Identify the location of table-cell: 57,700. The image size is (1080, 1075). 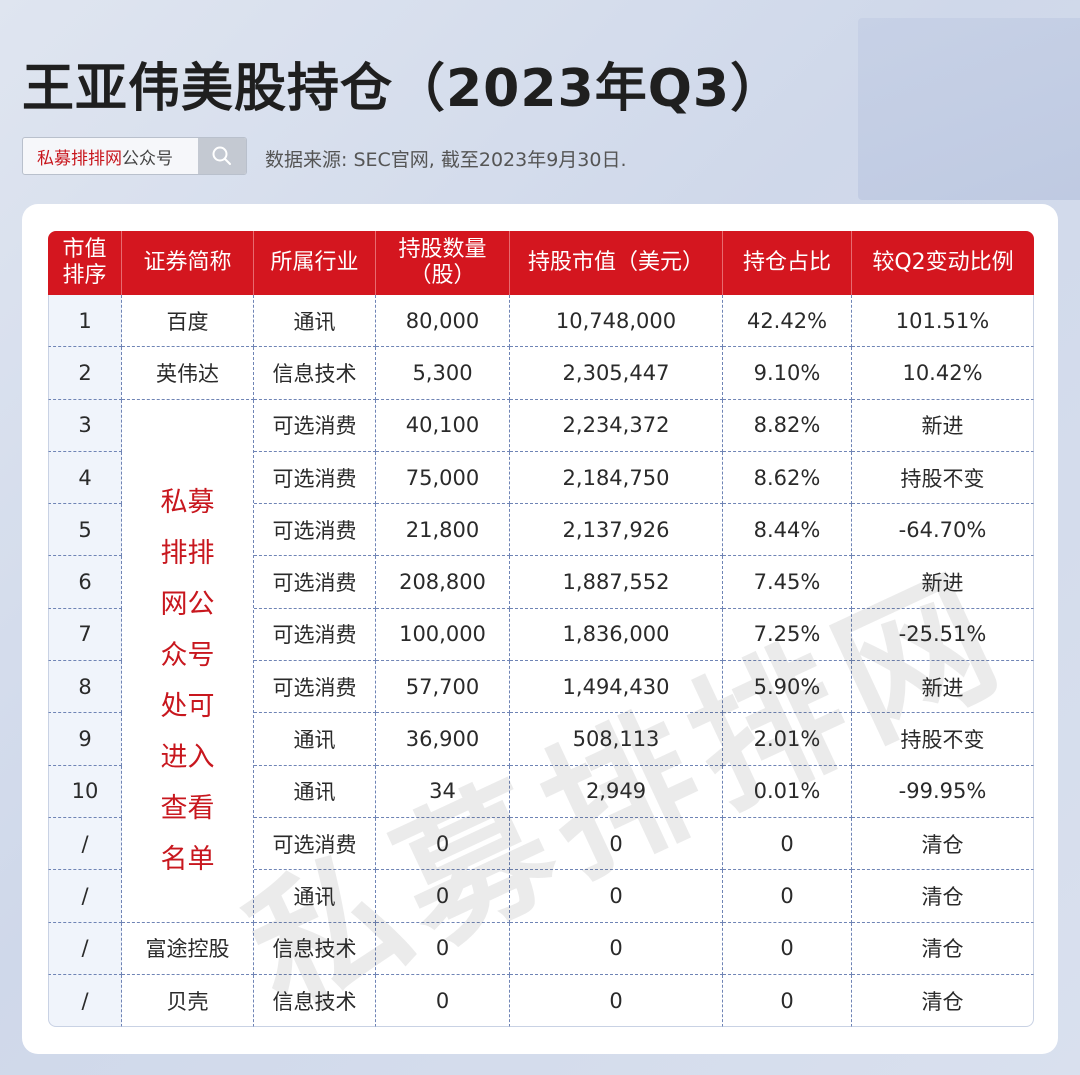
(443, 687).